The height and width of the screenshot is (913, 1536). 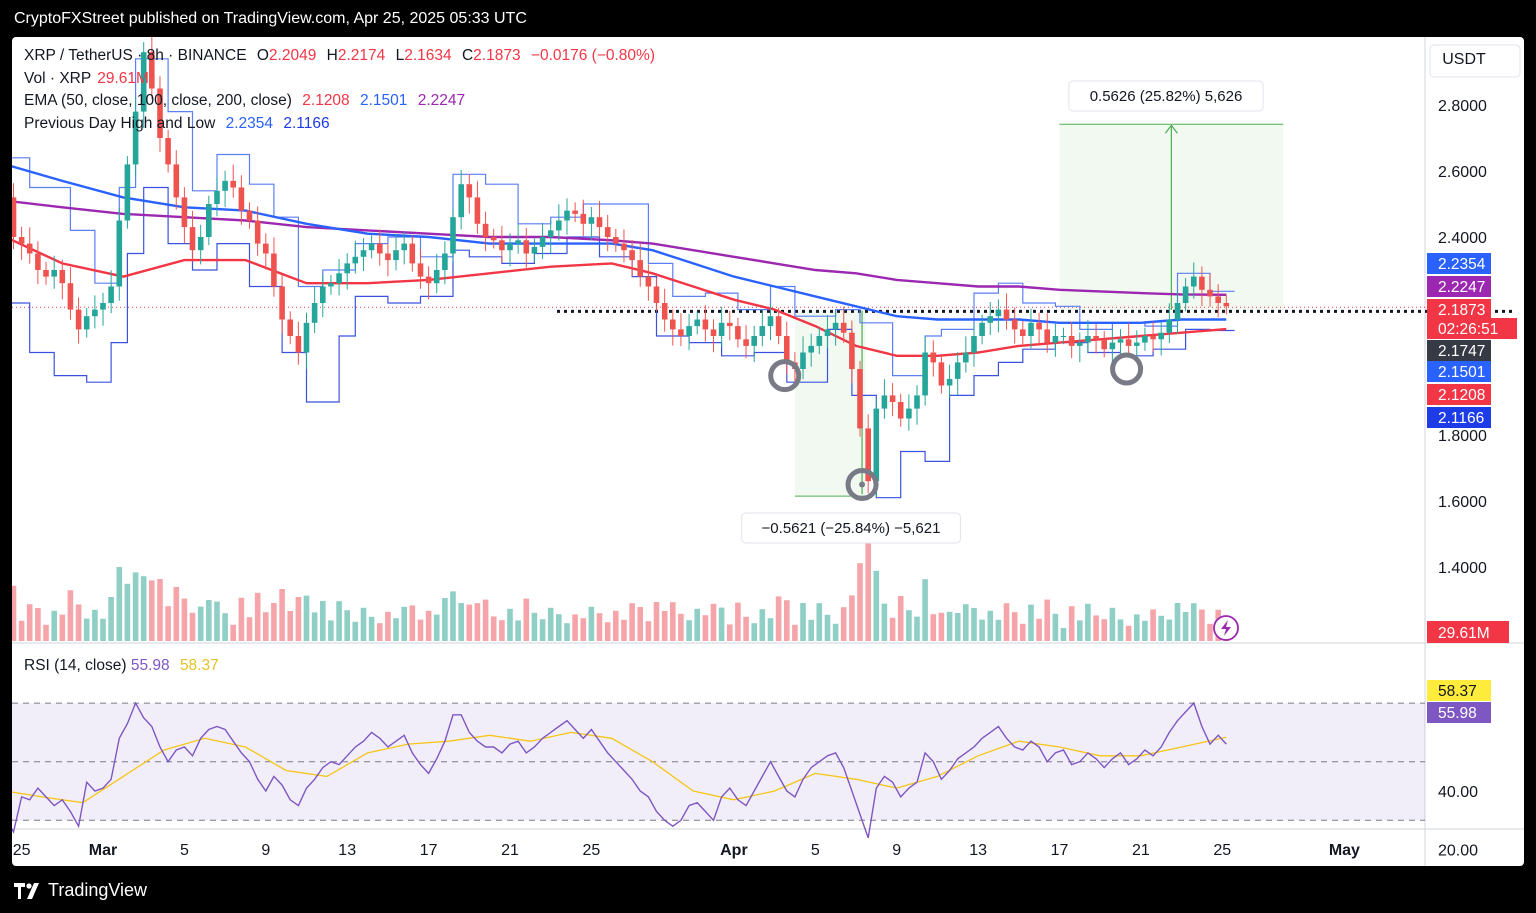 What do you see at coordinates (619, 244) in the screenshot?
I see `ema100-line` at bounding box center [619, 244].